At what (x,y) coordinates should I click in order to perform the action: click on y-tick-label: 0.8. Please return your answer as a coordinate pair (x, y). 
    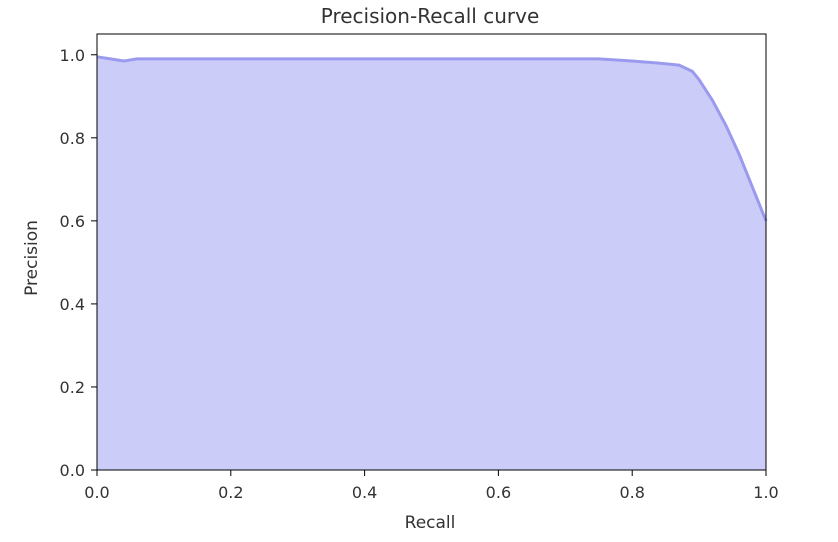
    Looking at the image, I should click on (72, 138).